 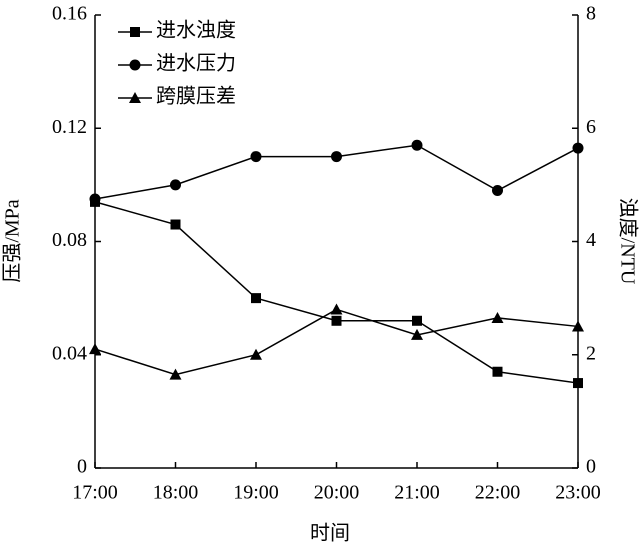 I want to click on y-tick-label: 0.08, so click(x=69, y=240).